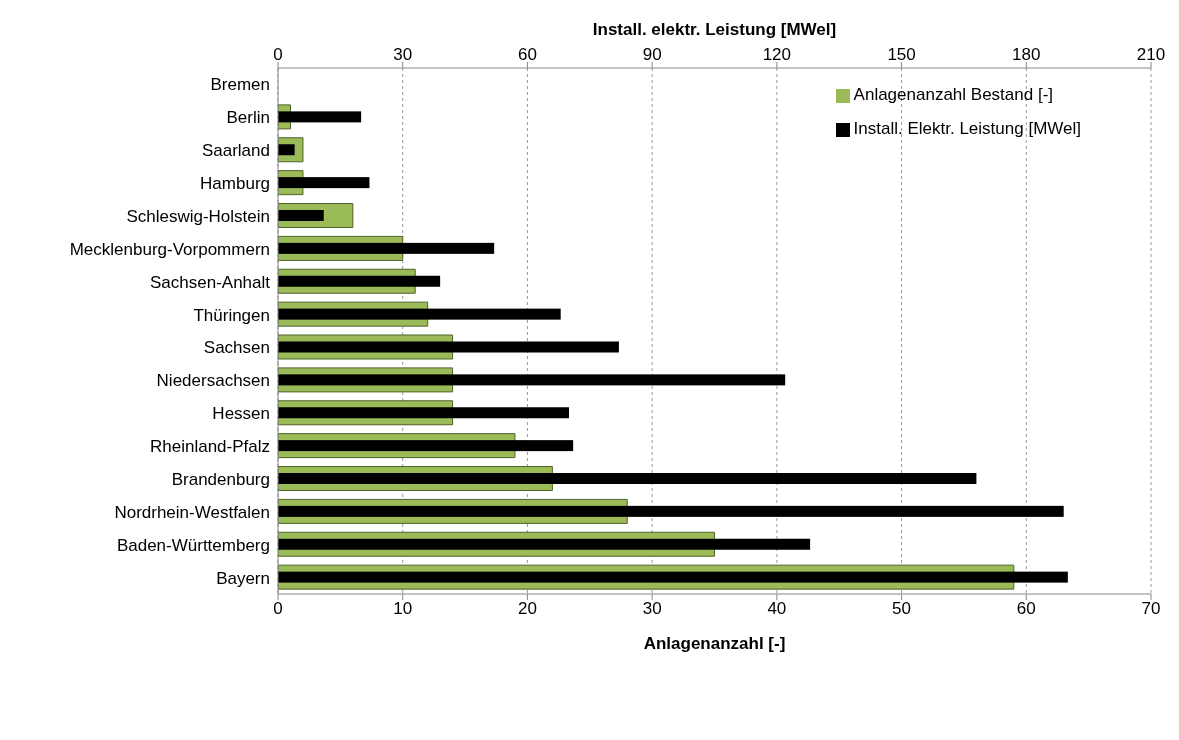 The width and height of the screenshot is (1179, 740). I want to click on x2-tick-label: 0, so click(278, 54).